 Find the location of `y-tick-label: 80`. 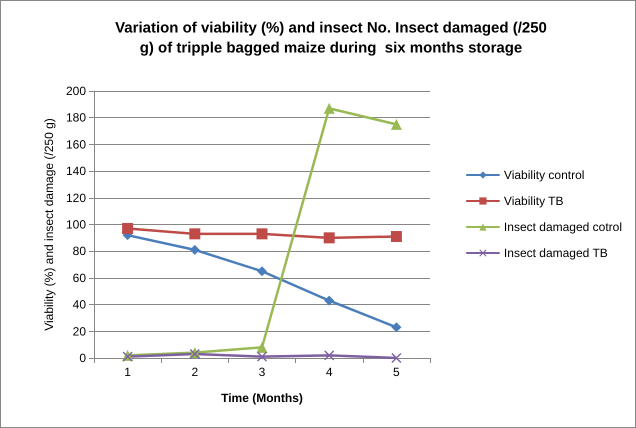

y-tick-label: 80 is located at coordinates (79, 251).